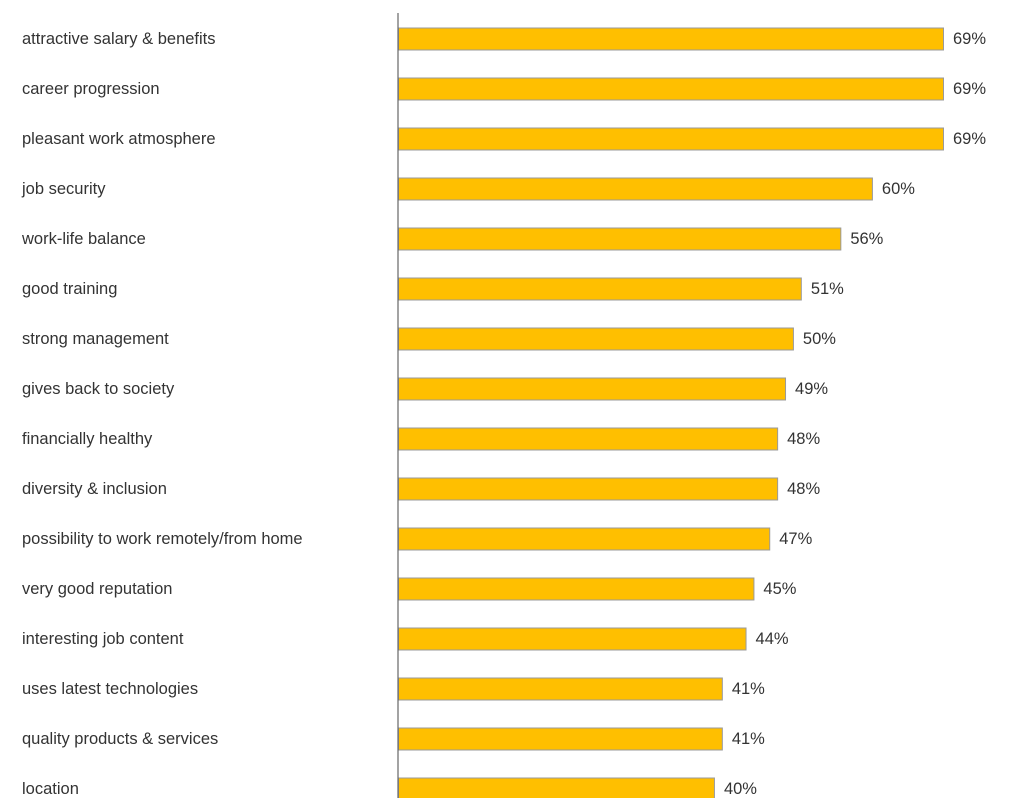  What do you see at coordinates (779, 589) in the screenshot?
I see `data-label: 45%` at bounding box center [779, 589].